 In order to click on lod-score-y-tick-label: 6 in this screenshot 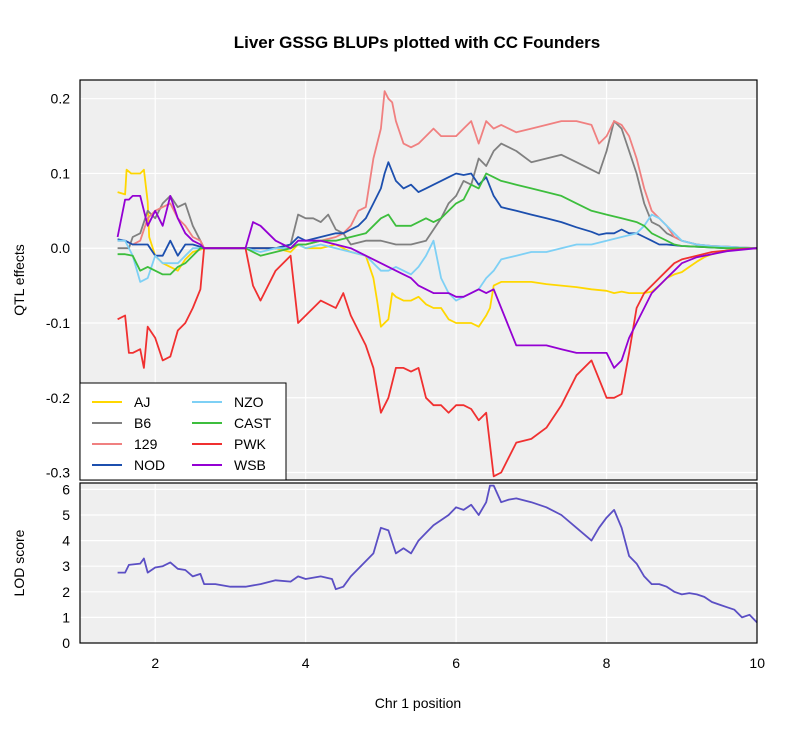, I will do `click(66, 489)`.